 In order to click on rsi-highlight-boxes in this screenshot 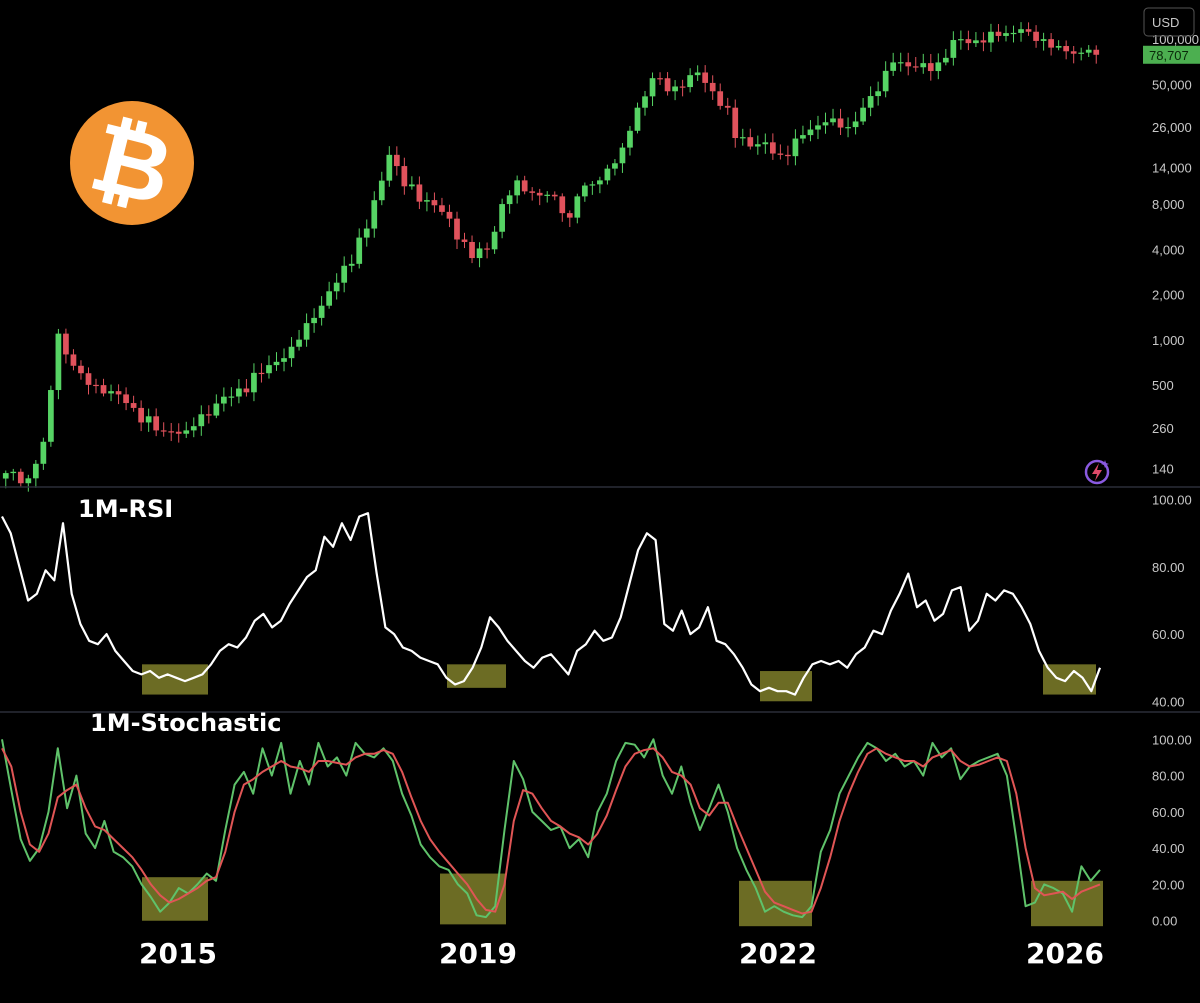, I will do `click(619, 683)`.